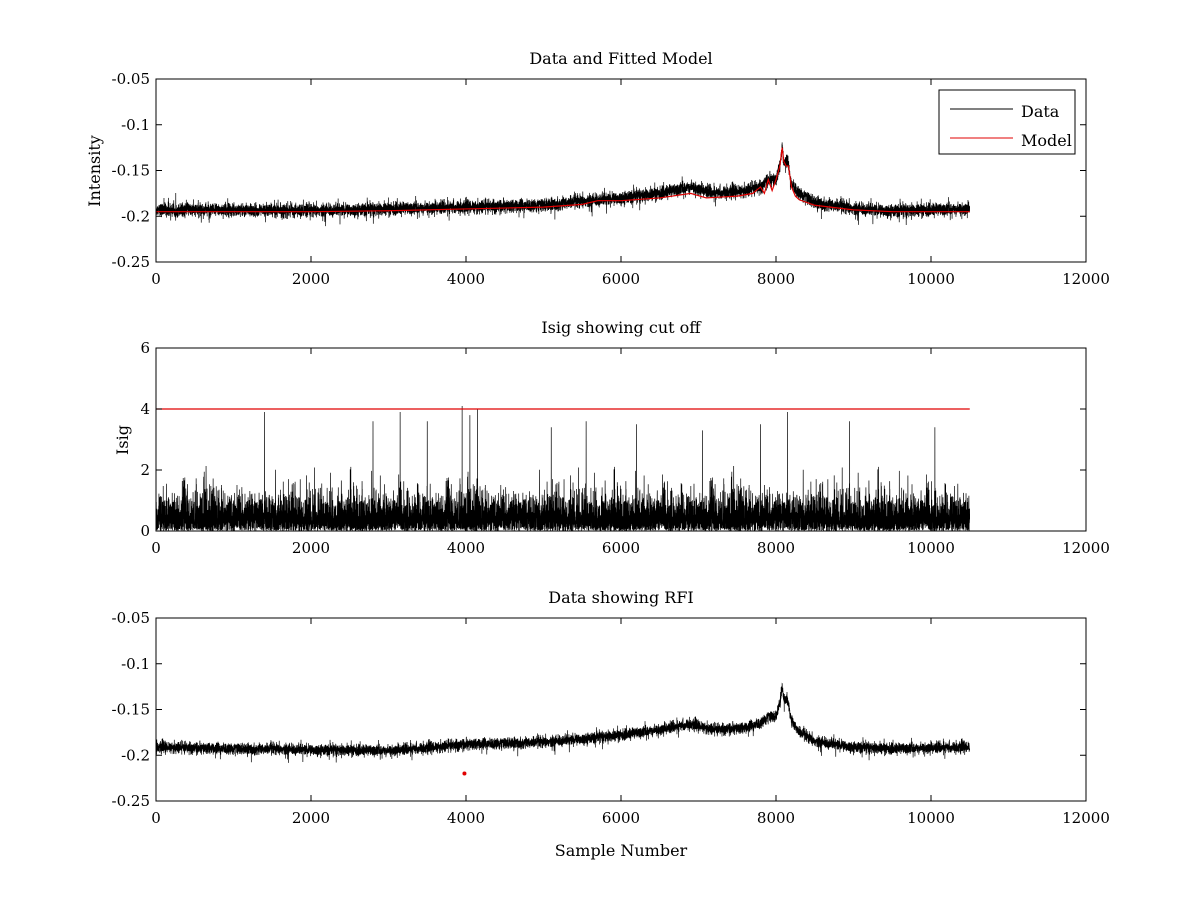 This screenshot has width=1200, height=900. I want to click on y-axis-label: Isig, so click(122, 440).